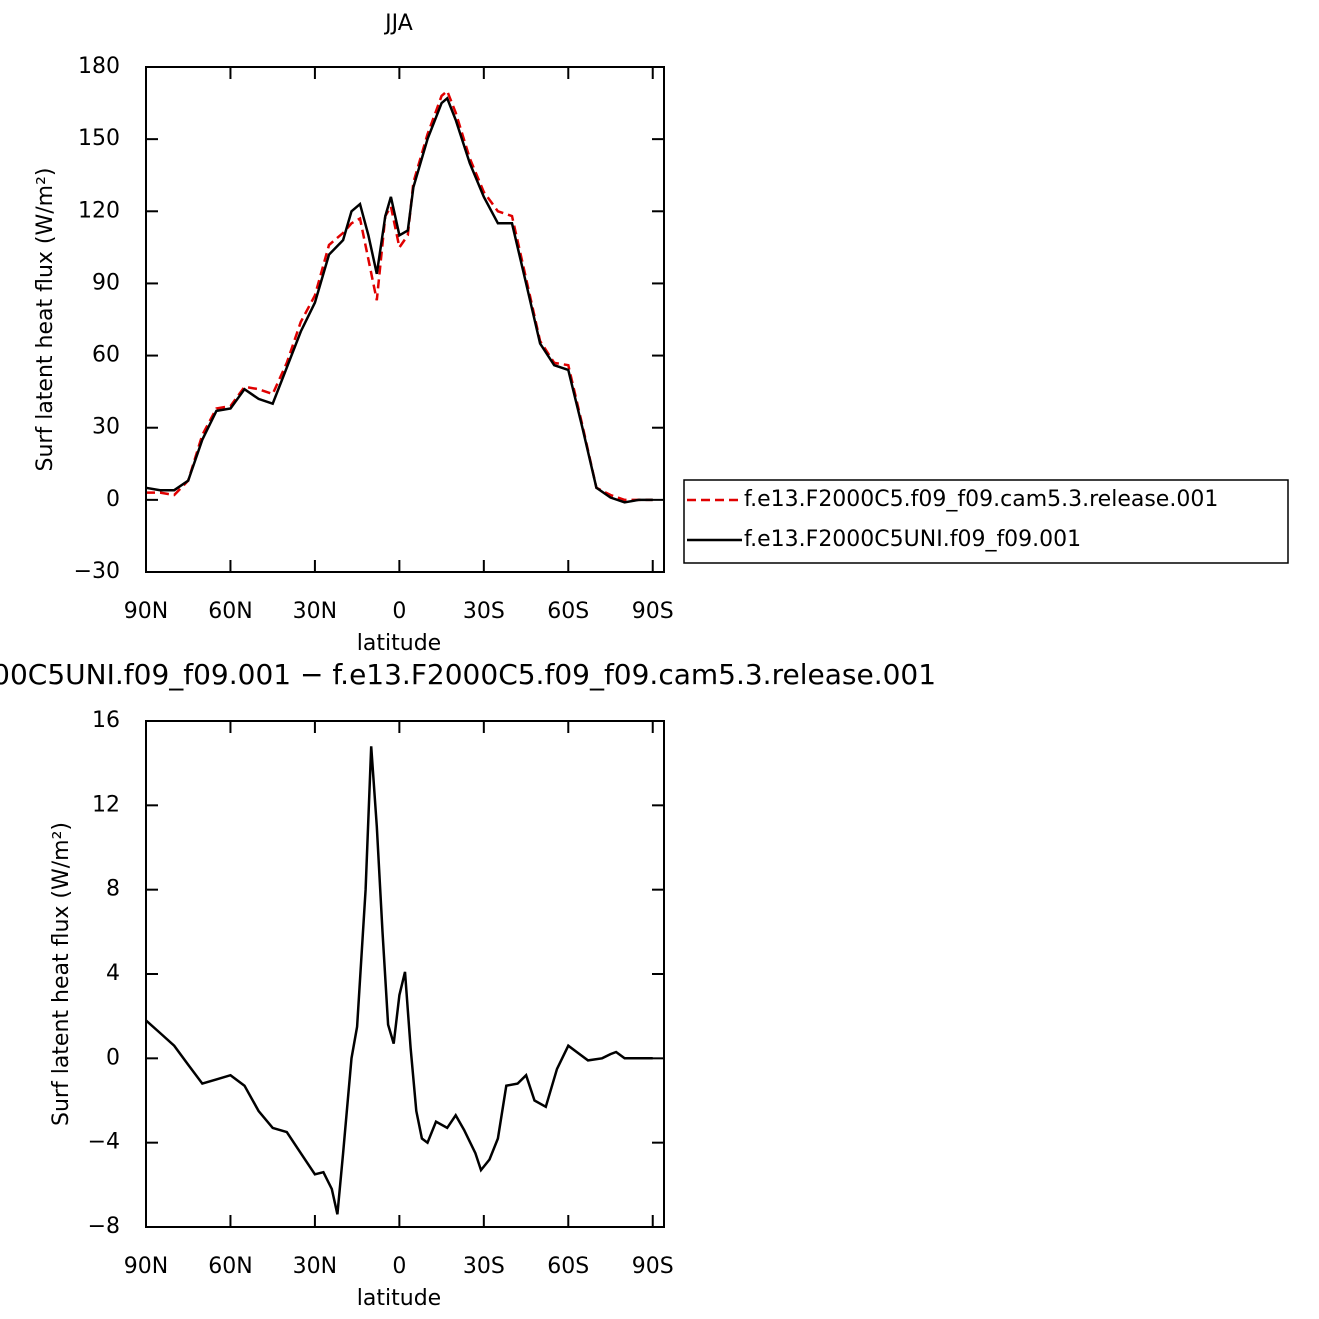 The image size is (1319, 1319). What do you see at coordinates (99, 138) in the screenshot?
I see `y-tick-label: 150` at bounding box center [99, 138].